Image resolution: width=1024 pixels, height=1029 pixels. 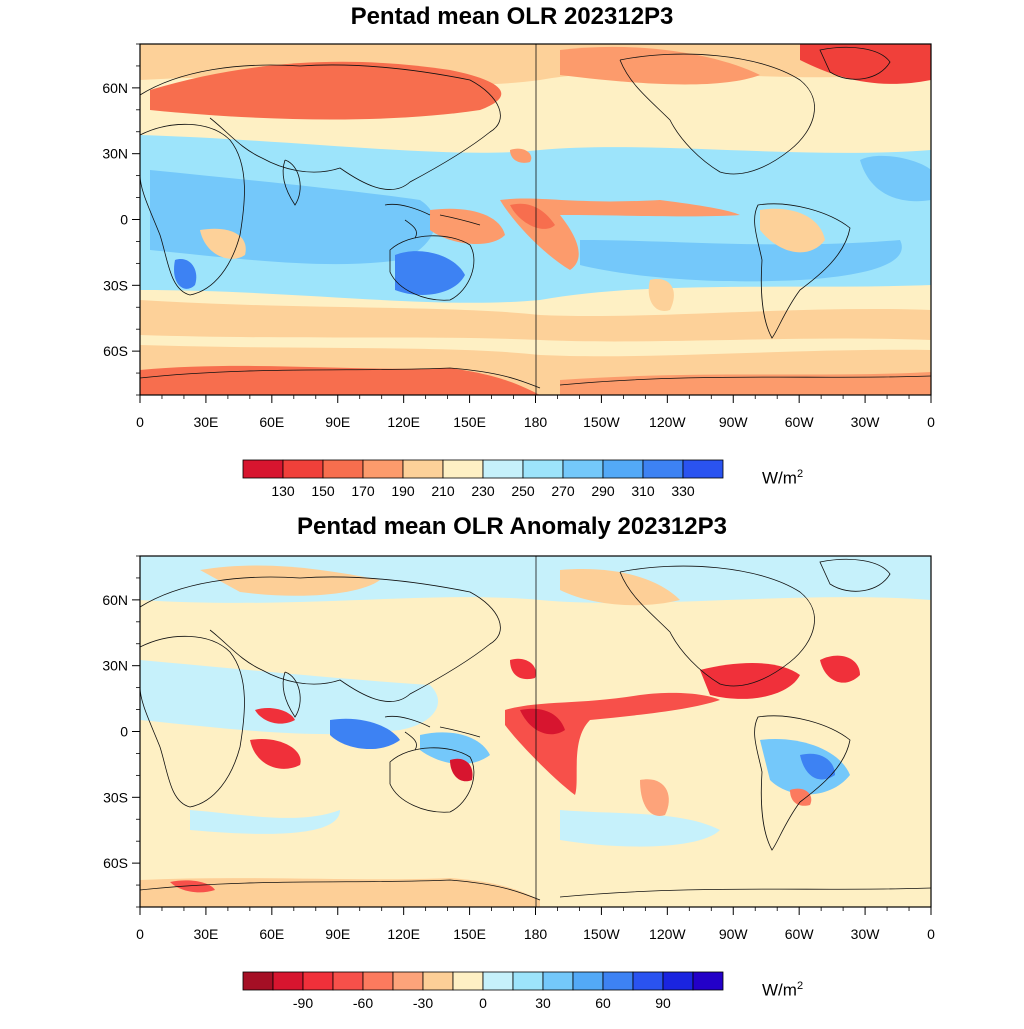 I want to click on olr-anomaly-colorbar-tick-label: -30, so click(x=423, y=1003).